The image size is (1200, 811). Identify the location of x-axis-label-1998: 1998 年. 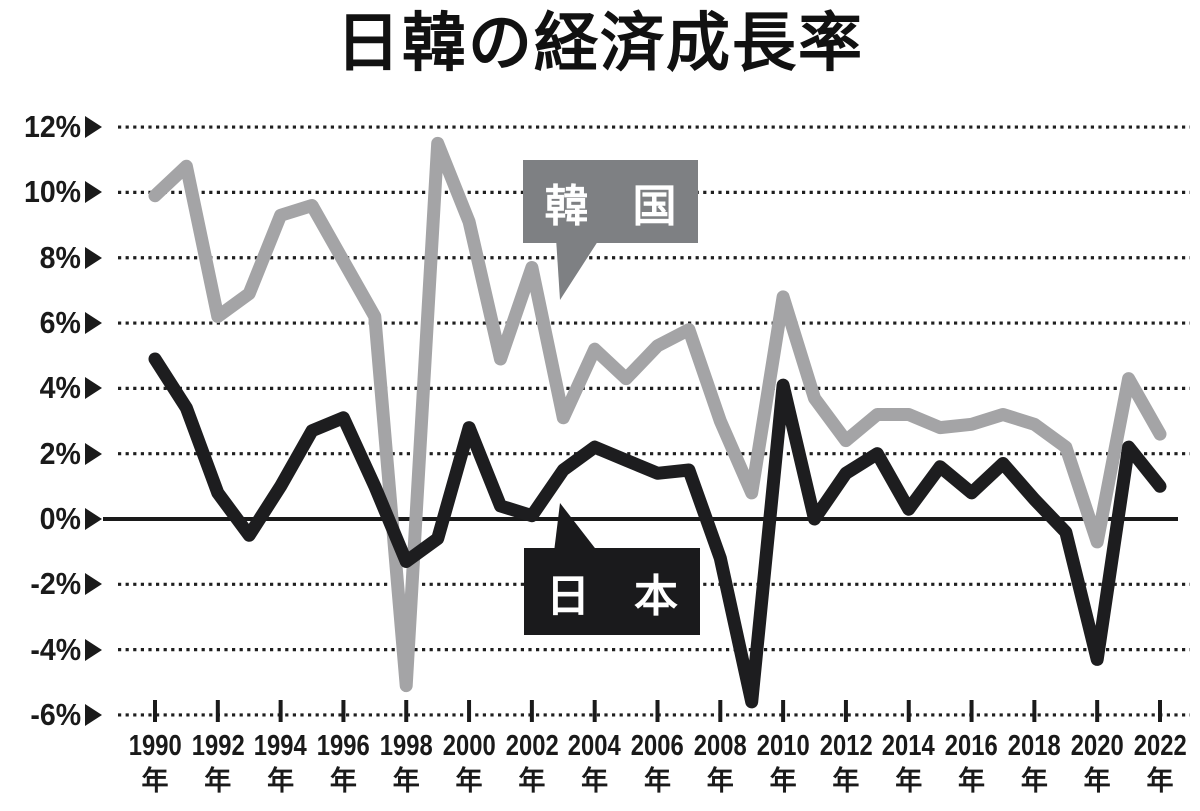
(406, 764).